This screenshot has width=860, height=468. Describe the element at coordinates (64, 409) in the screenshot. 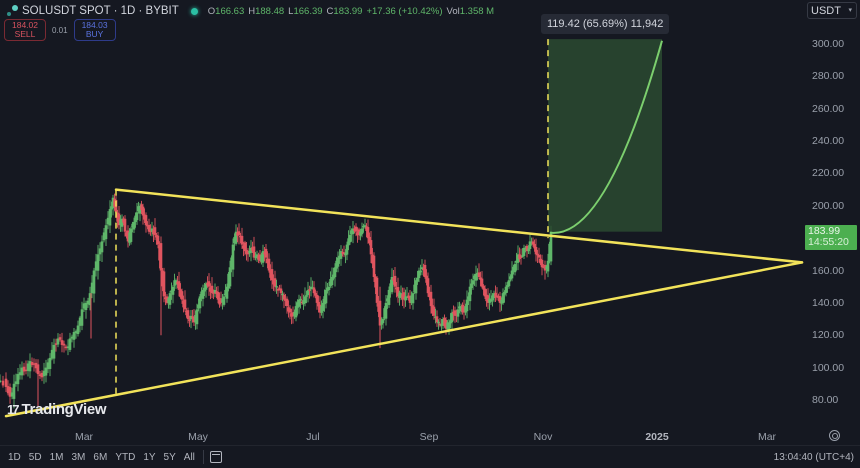

I see `brand-name: TradingView` at that location.